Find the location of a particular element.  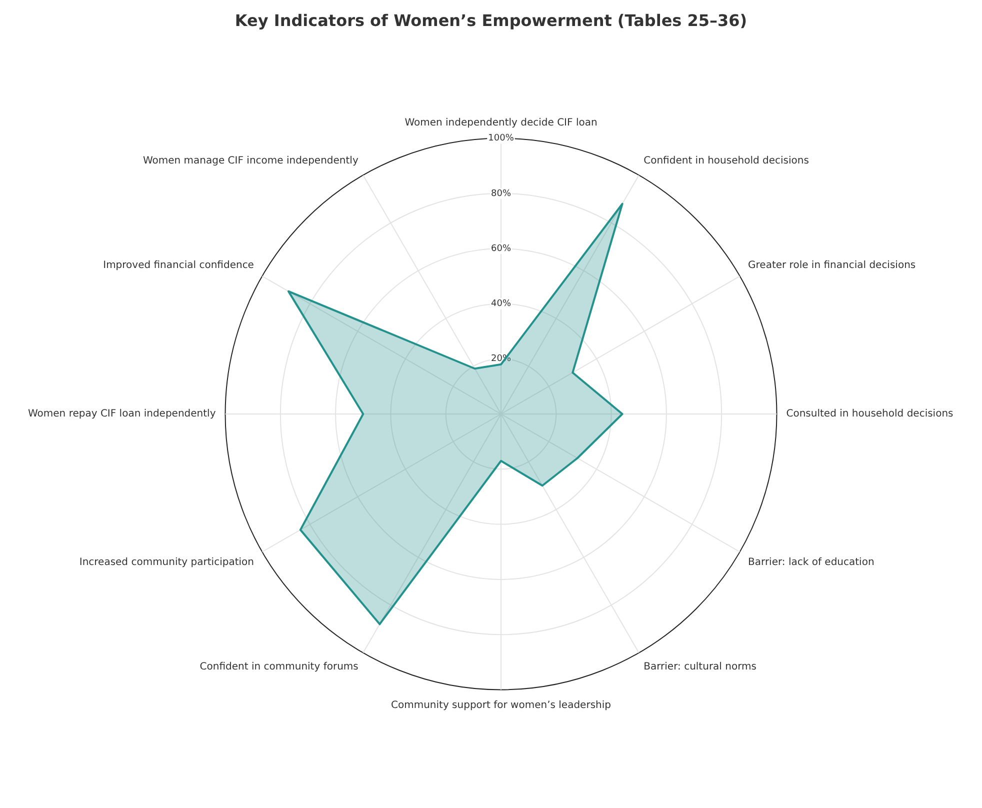

y-tick-label: 100% is located at coordinates (501, 139).